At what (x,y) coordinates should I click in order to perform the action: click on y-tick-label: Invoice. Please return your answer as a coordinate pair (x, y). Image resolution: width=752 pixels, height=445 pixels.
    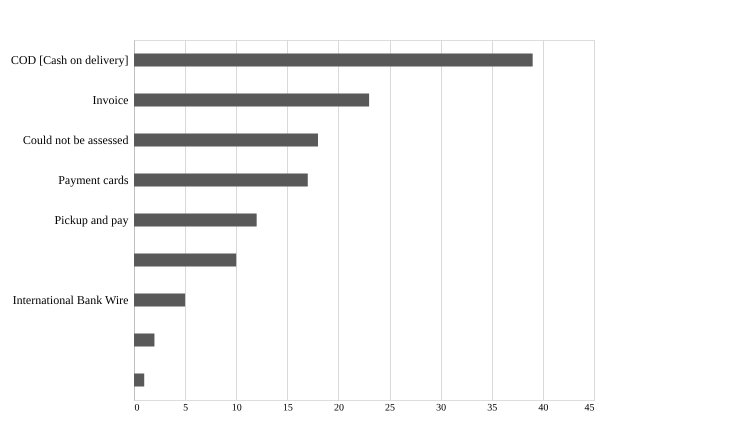
    Looking at the image, I should click on (110, 100).